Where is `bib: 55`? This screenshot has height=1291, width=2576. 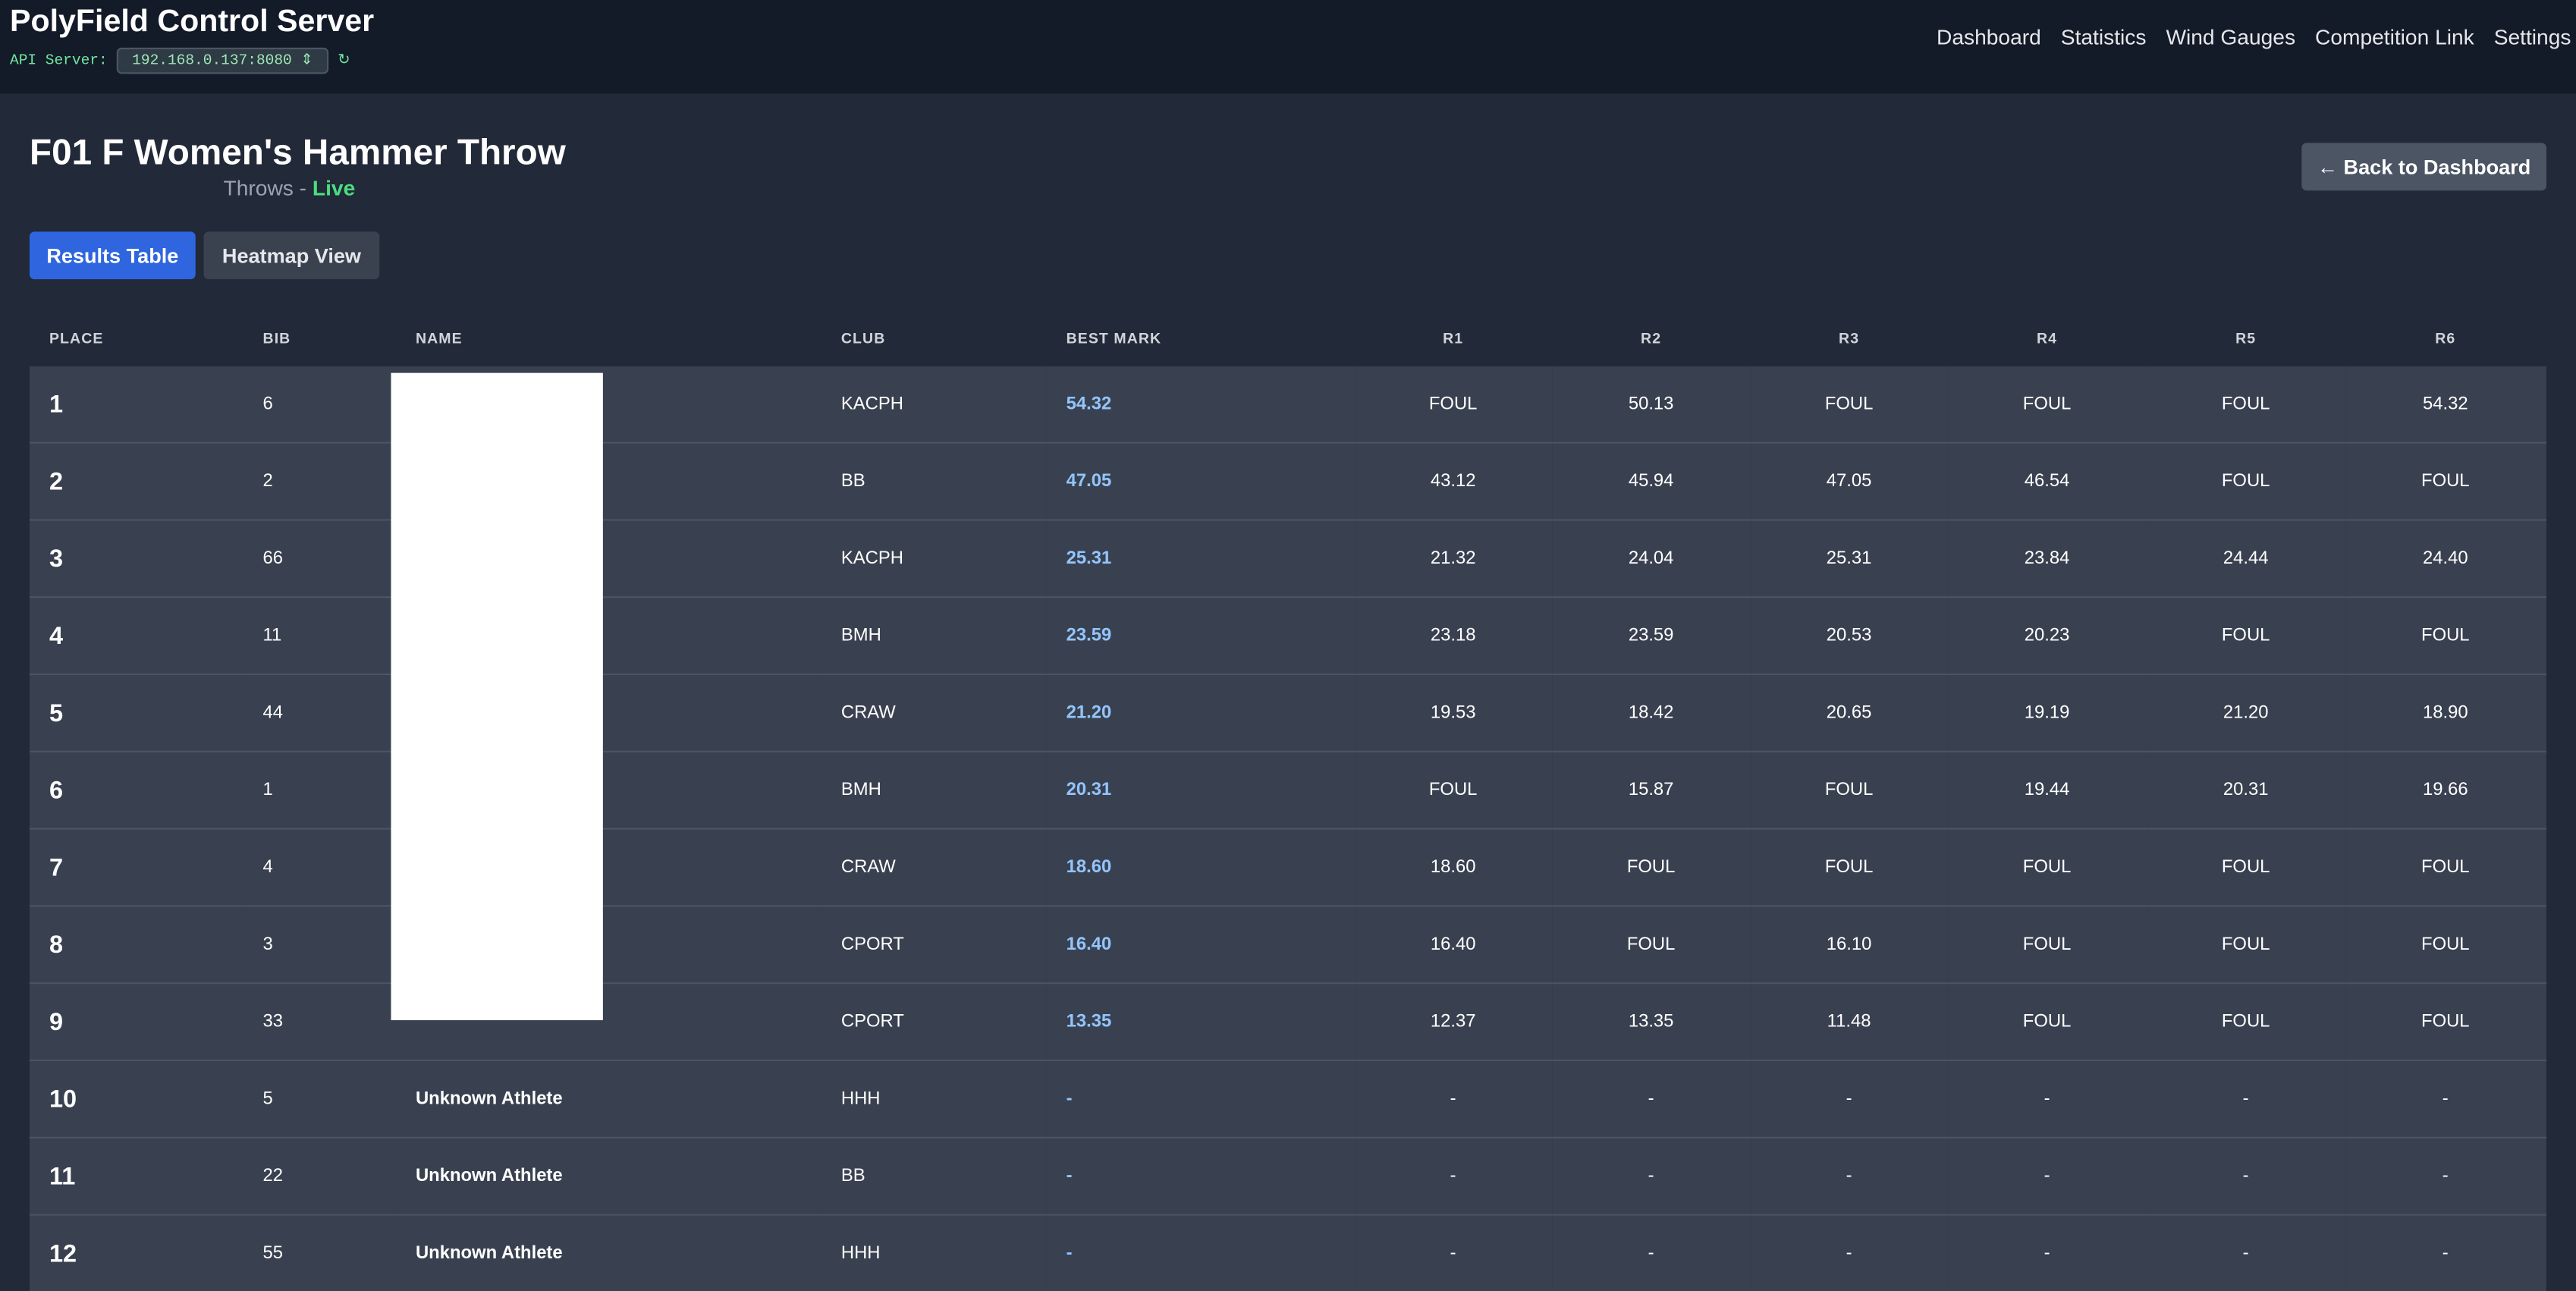
bib: 55 is located at coordinates (319, 1252).